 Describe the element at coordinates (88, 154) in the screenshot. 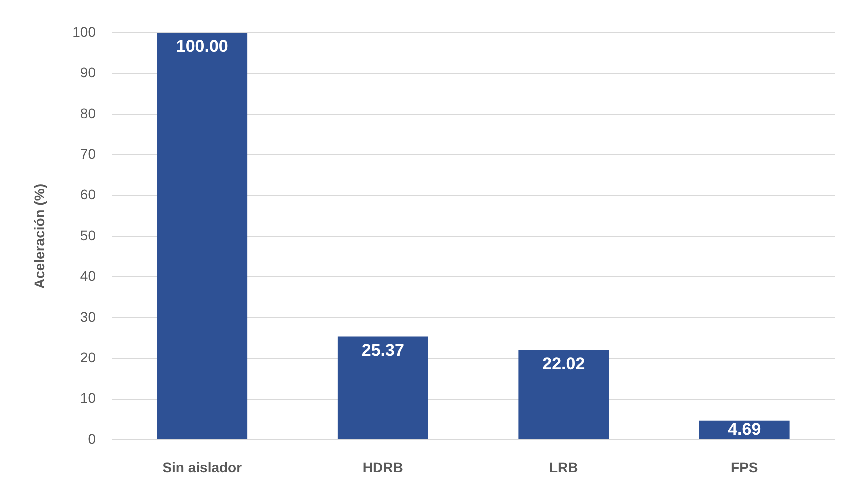

I see `y-tick-label: 70` at that location.